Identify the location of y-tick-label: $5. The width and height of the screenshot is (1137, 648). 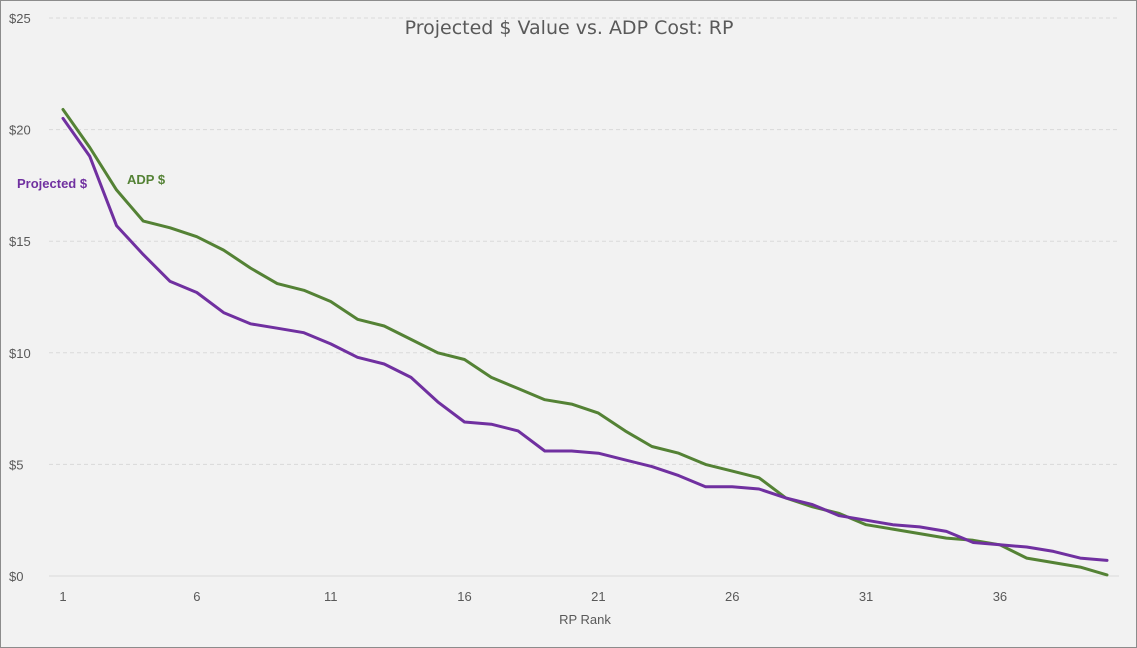
(16, 464).